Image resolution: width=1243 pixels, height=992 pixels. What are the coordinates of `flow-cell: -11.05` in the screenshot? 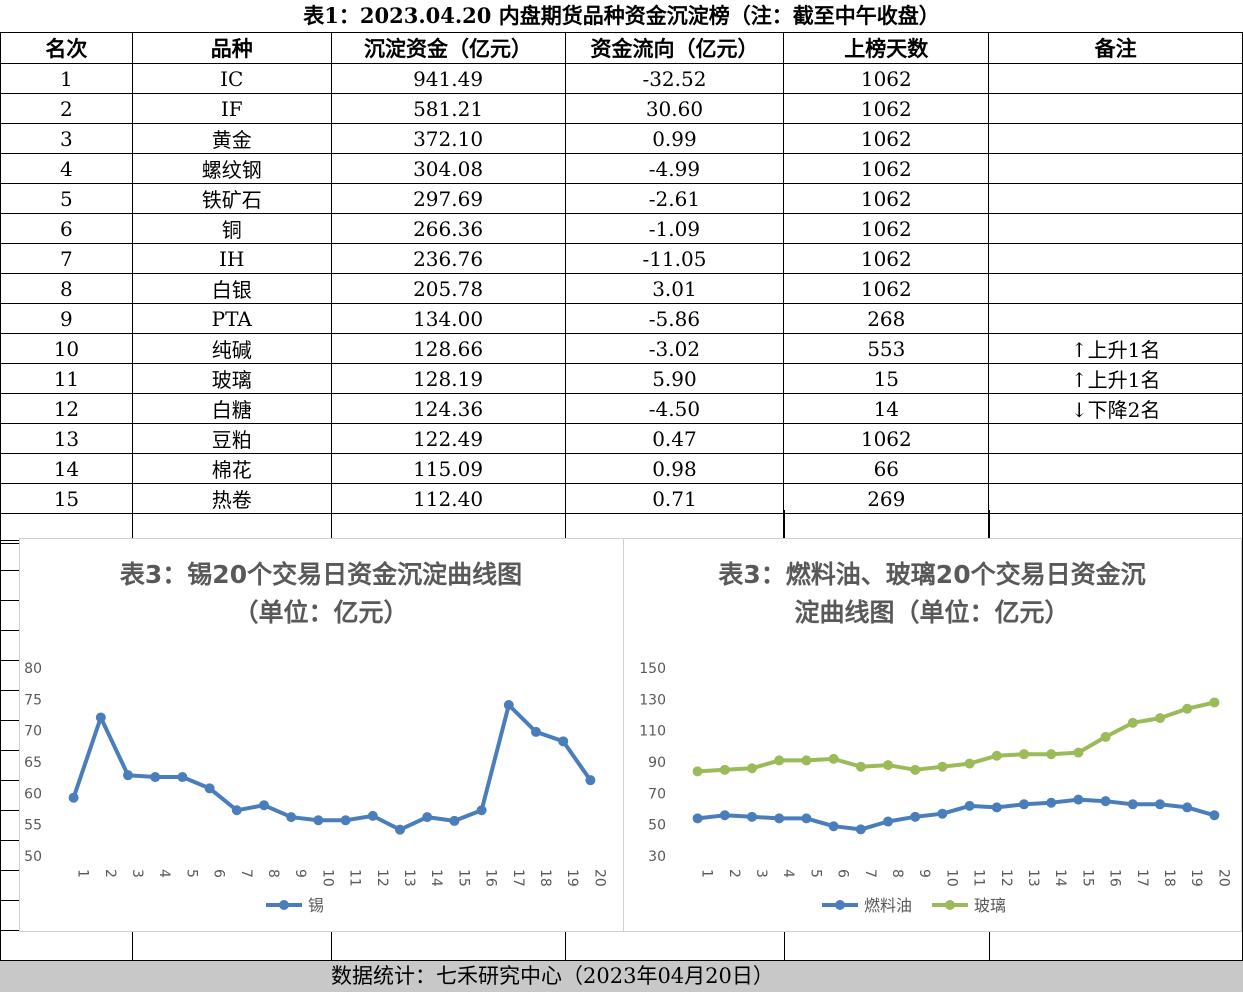 It's located at (674, 258).